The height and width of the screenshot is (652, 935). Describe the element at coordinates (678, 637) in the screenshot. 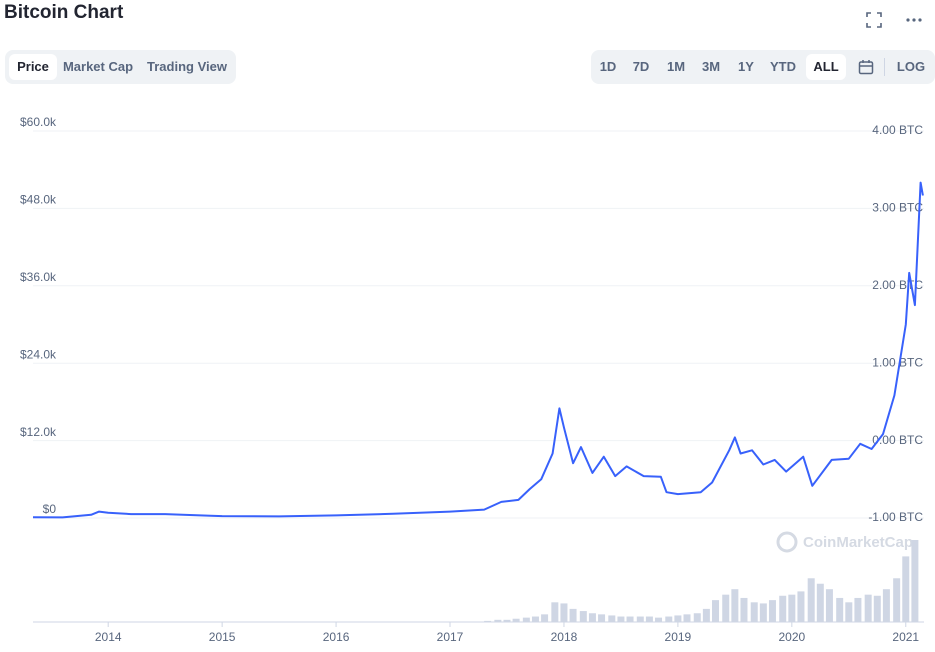

I see `x-tick-label: 2019` at that location.